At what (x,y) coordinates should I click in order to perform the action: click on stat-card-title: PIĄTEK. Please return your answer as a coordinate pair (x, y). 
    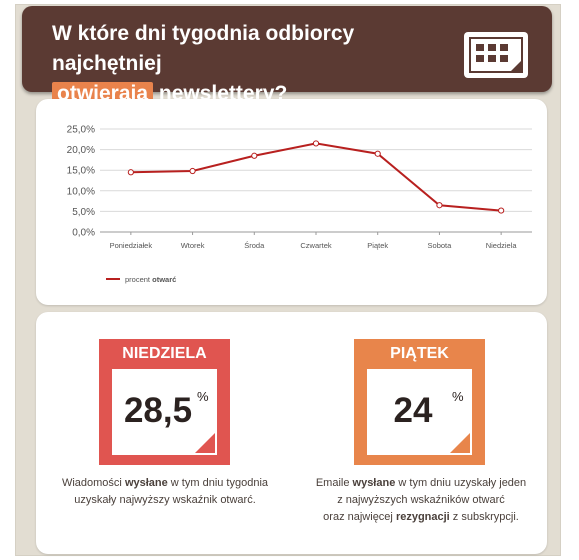
    Looking at the image, I should click on (419, 353).